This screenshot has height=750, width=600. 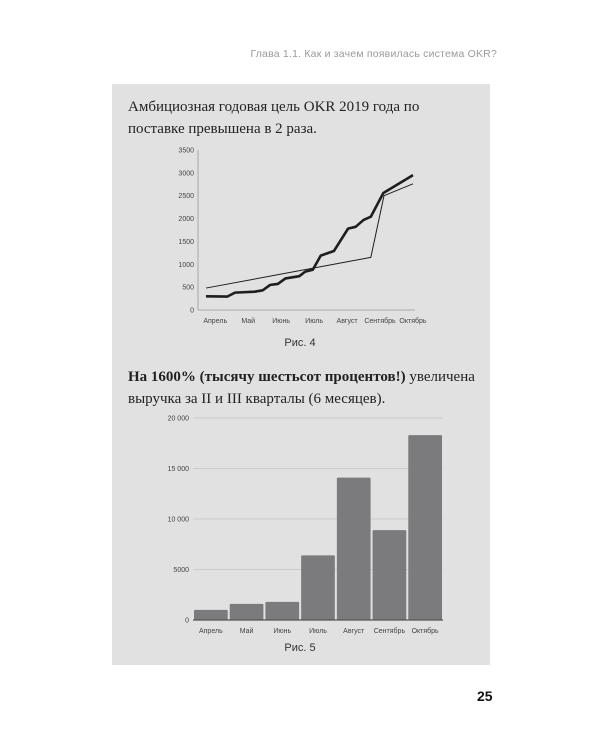 I want to click on figure-5-caption: Рис. 5, so click(x=300, y=648).